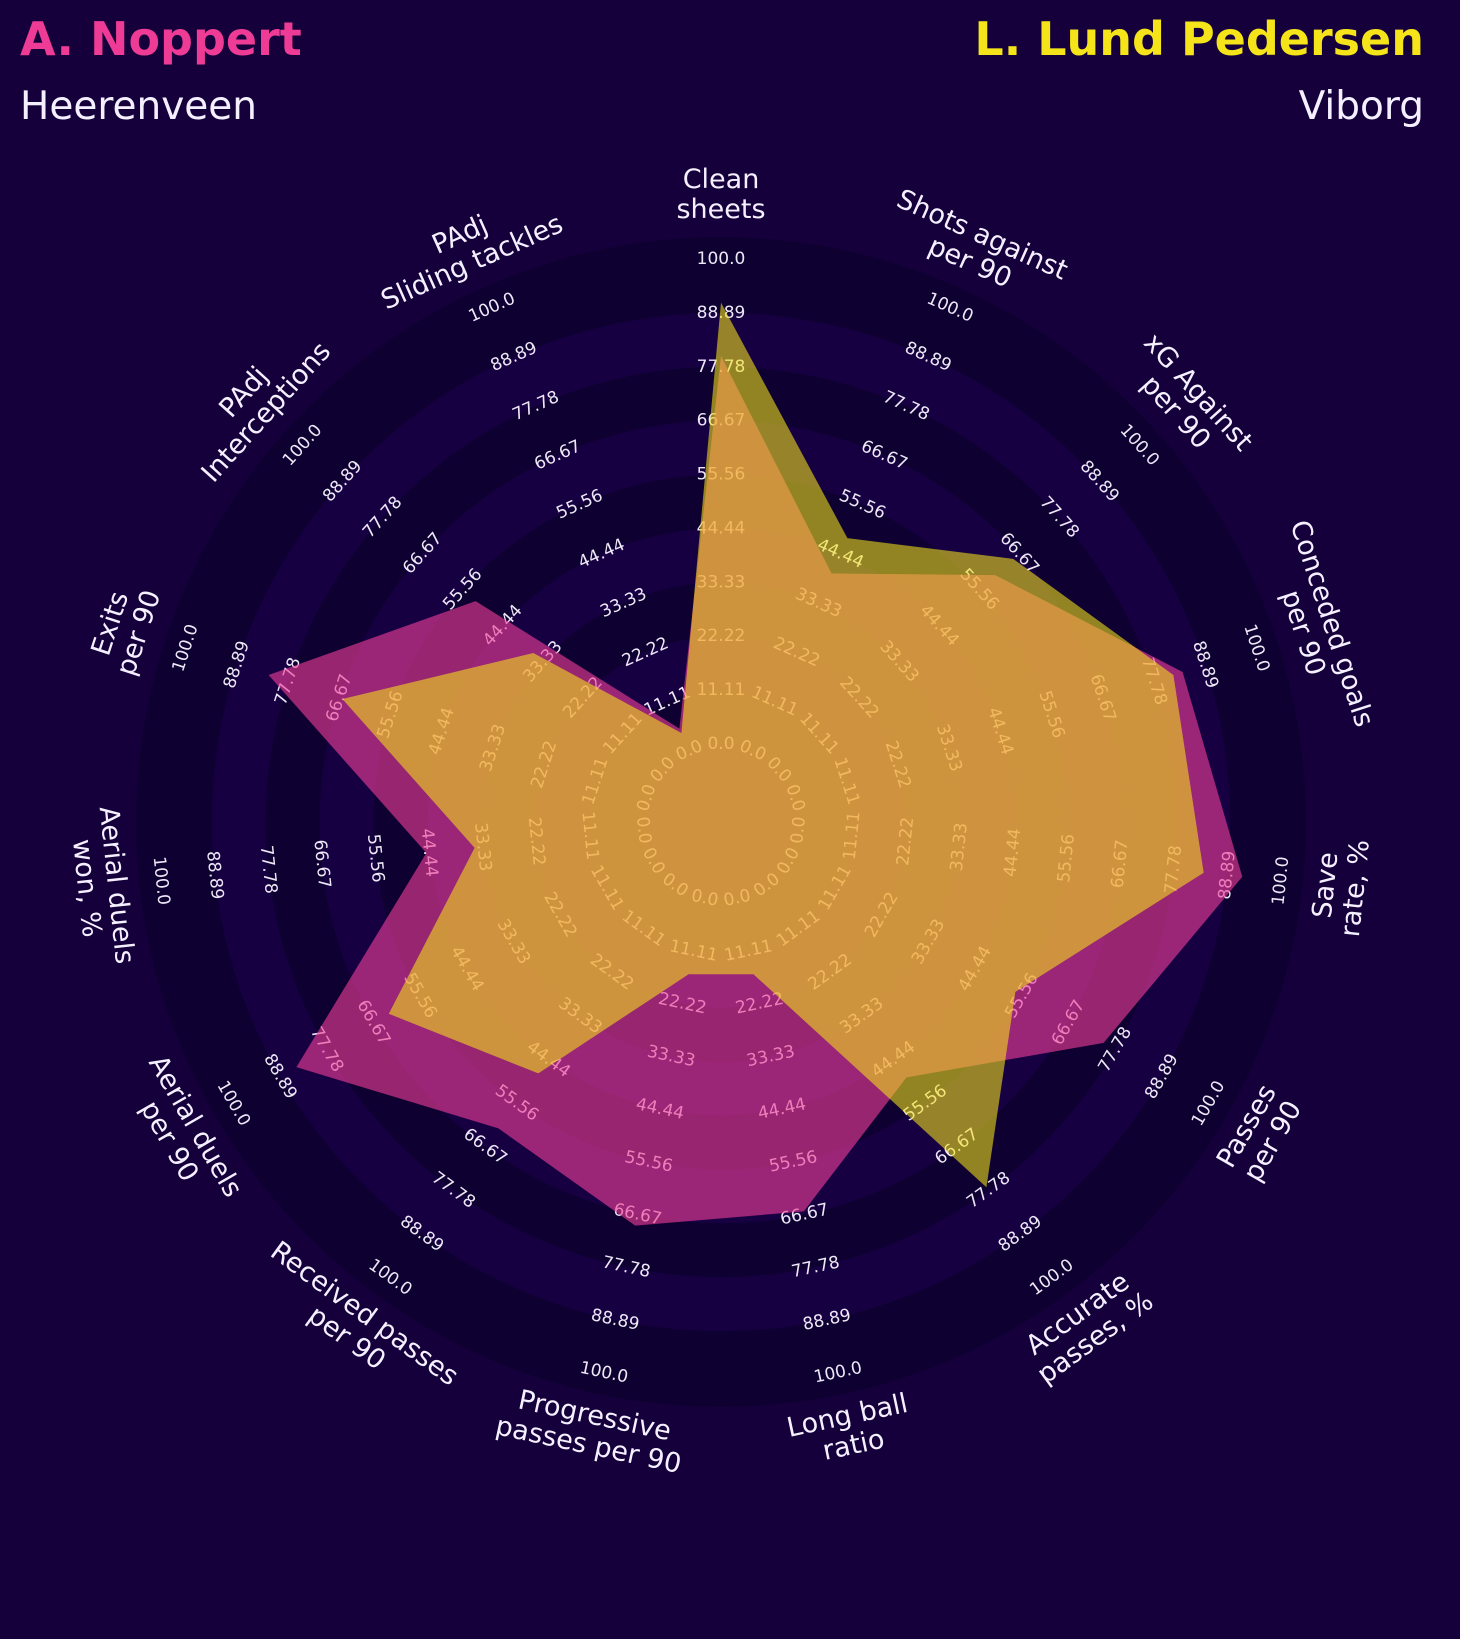  I want to click on category-label: Clean sheets, so click(721, 195).